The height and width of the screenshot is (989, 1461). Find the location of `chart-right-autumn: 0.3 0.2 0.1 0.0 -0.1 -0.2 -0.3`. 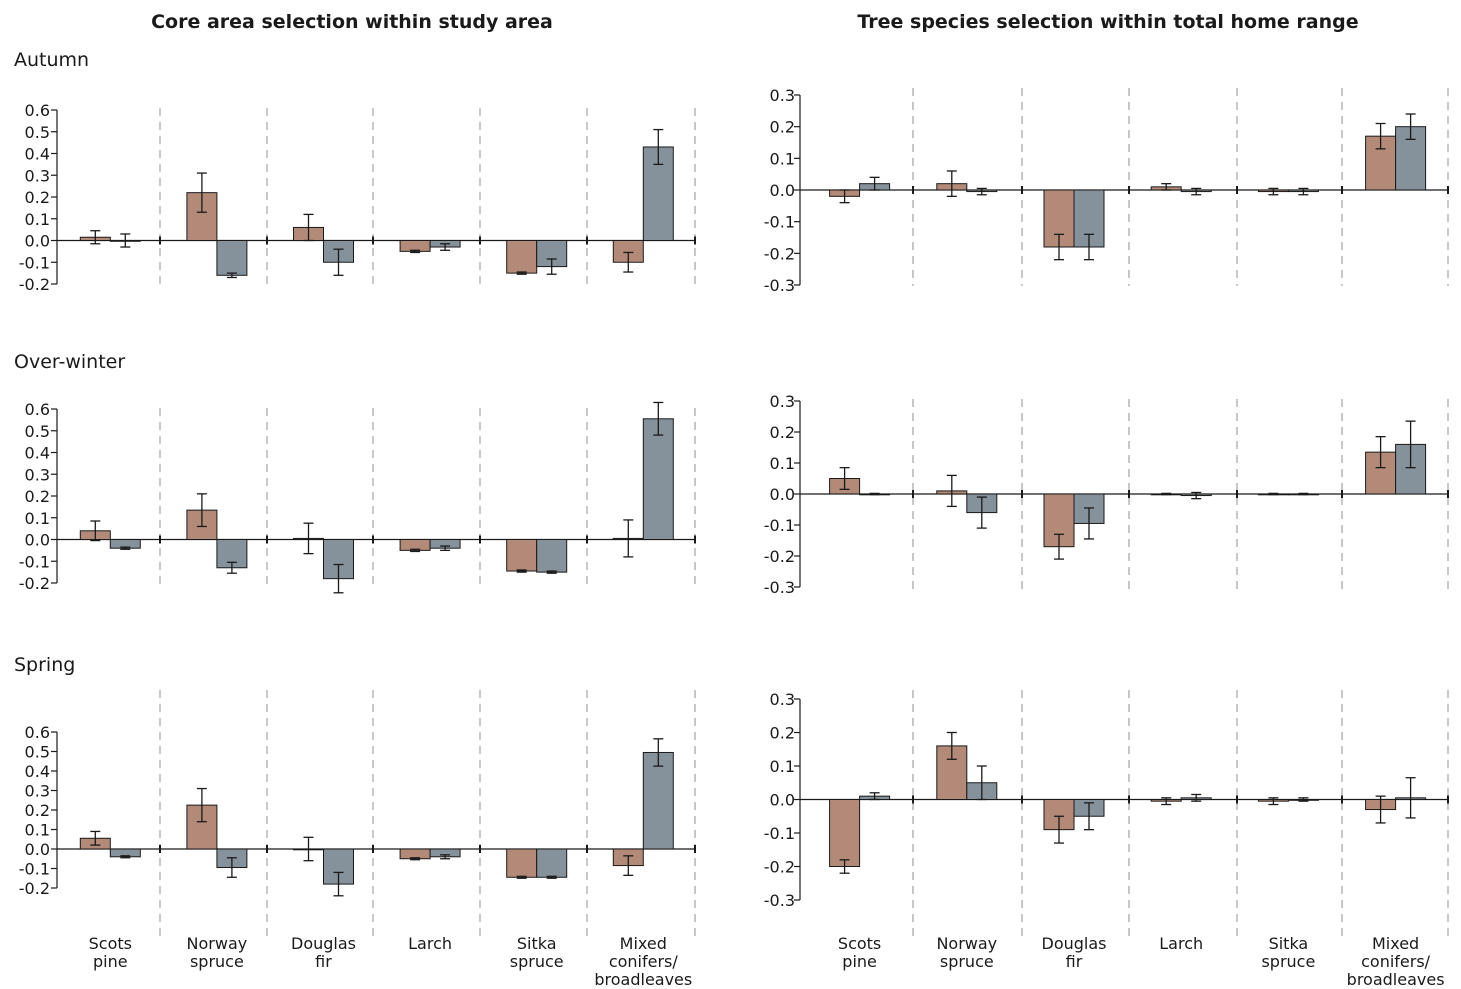

chart-right-autumn: 0.3 0.2 0.1 0.0 -0.1 -0.2 -0.3 is located at coordinates (1106, 190).